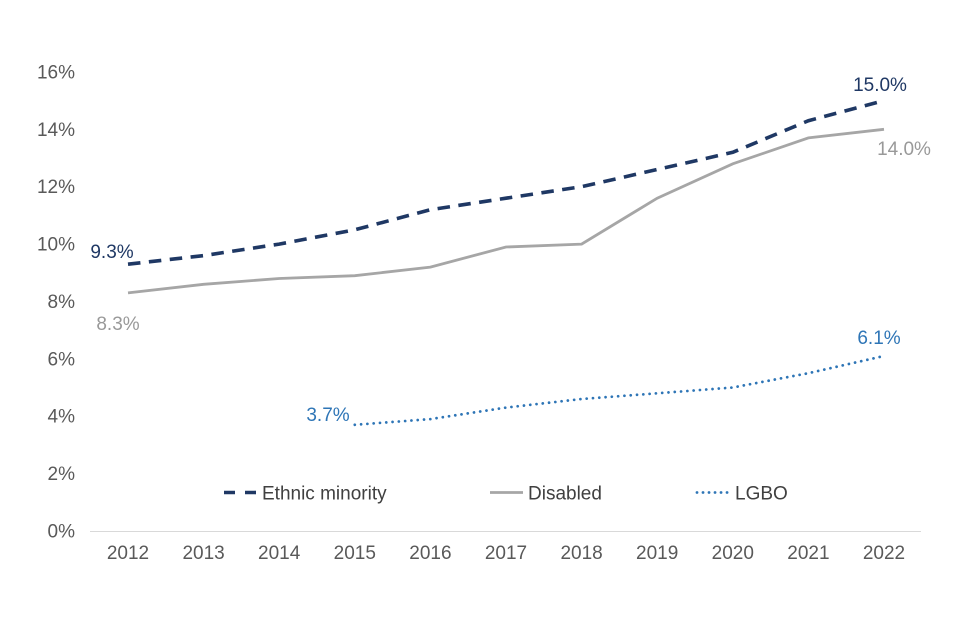  What do you see at coordinates (506, 553) in the screenshot?
I see `x-axis-tick-2017: 2017` at bounding box center [506, 553].